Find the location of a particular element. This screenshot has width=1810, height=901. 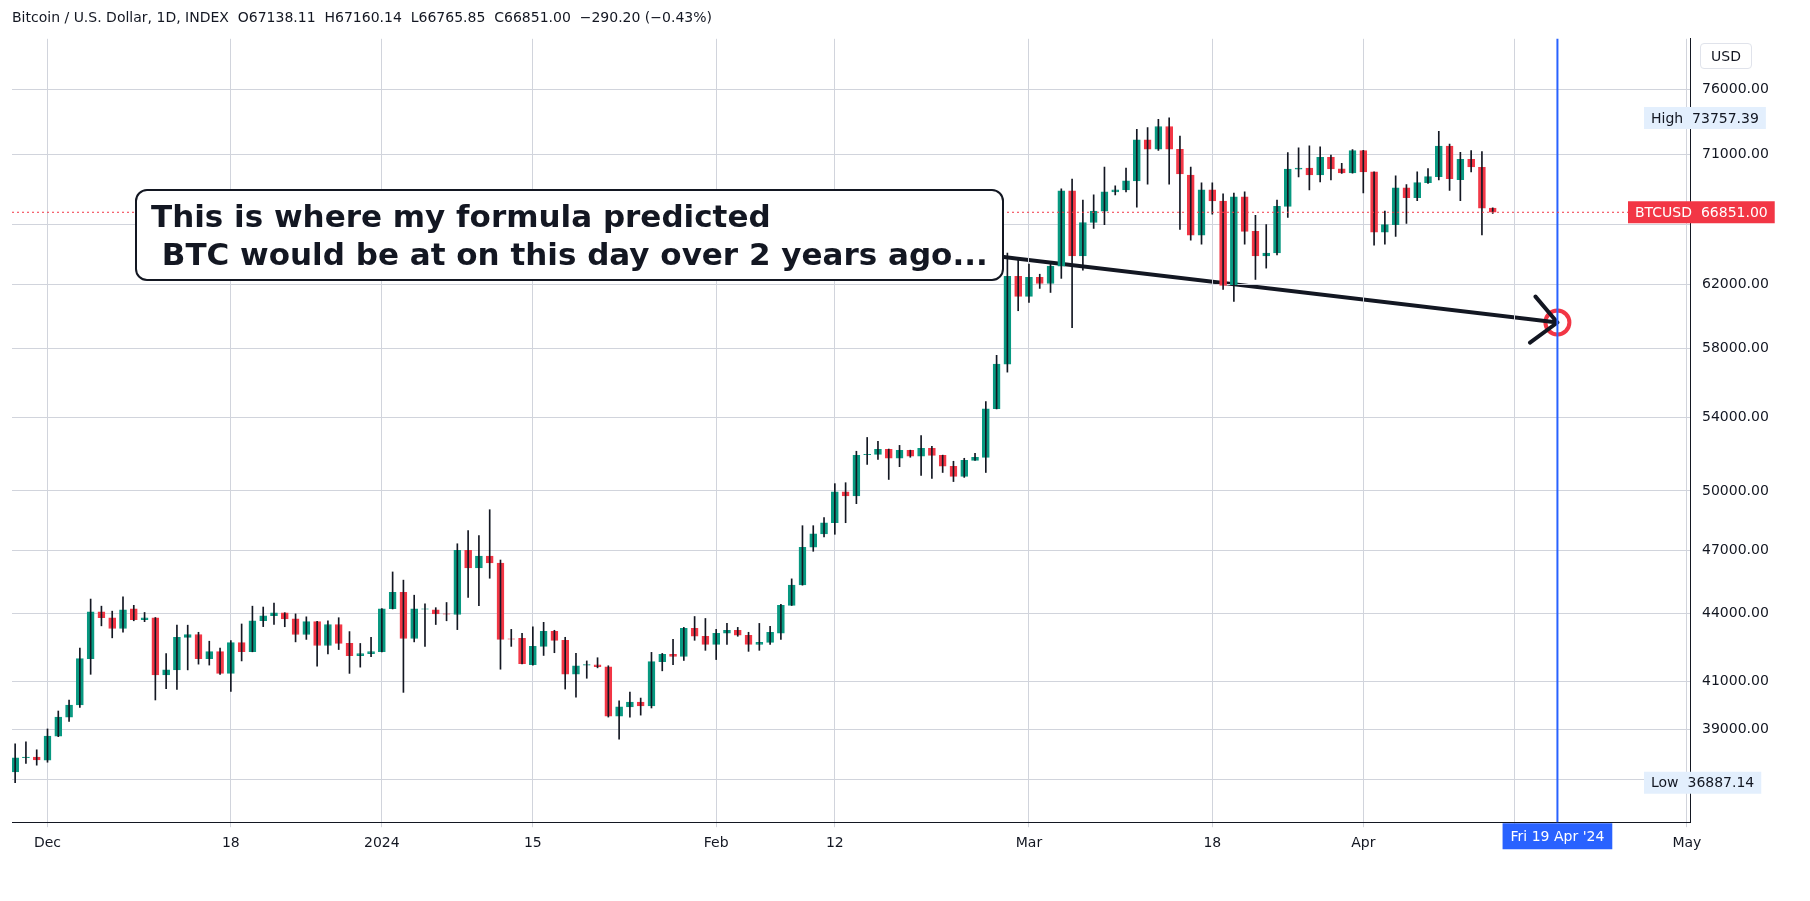

annotation: High 73757.39 is located at coordinates (1705, 117).